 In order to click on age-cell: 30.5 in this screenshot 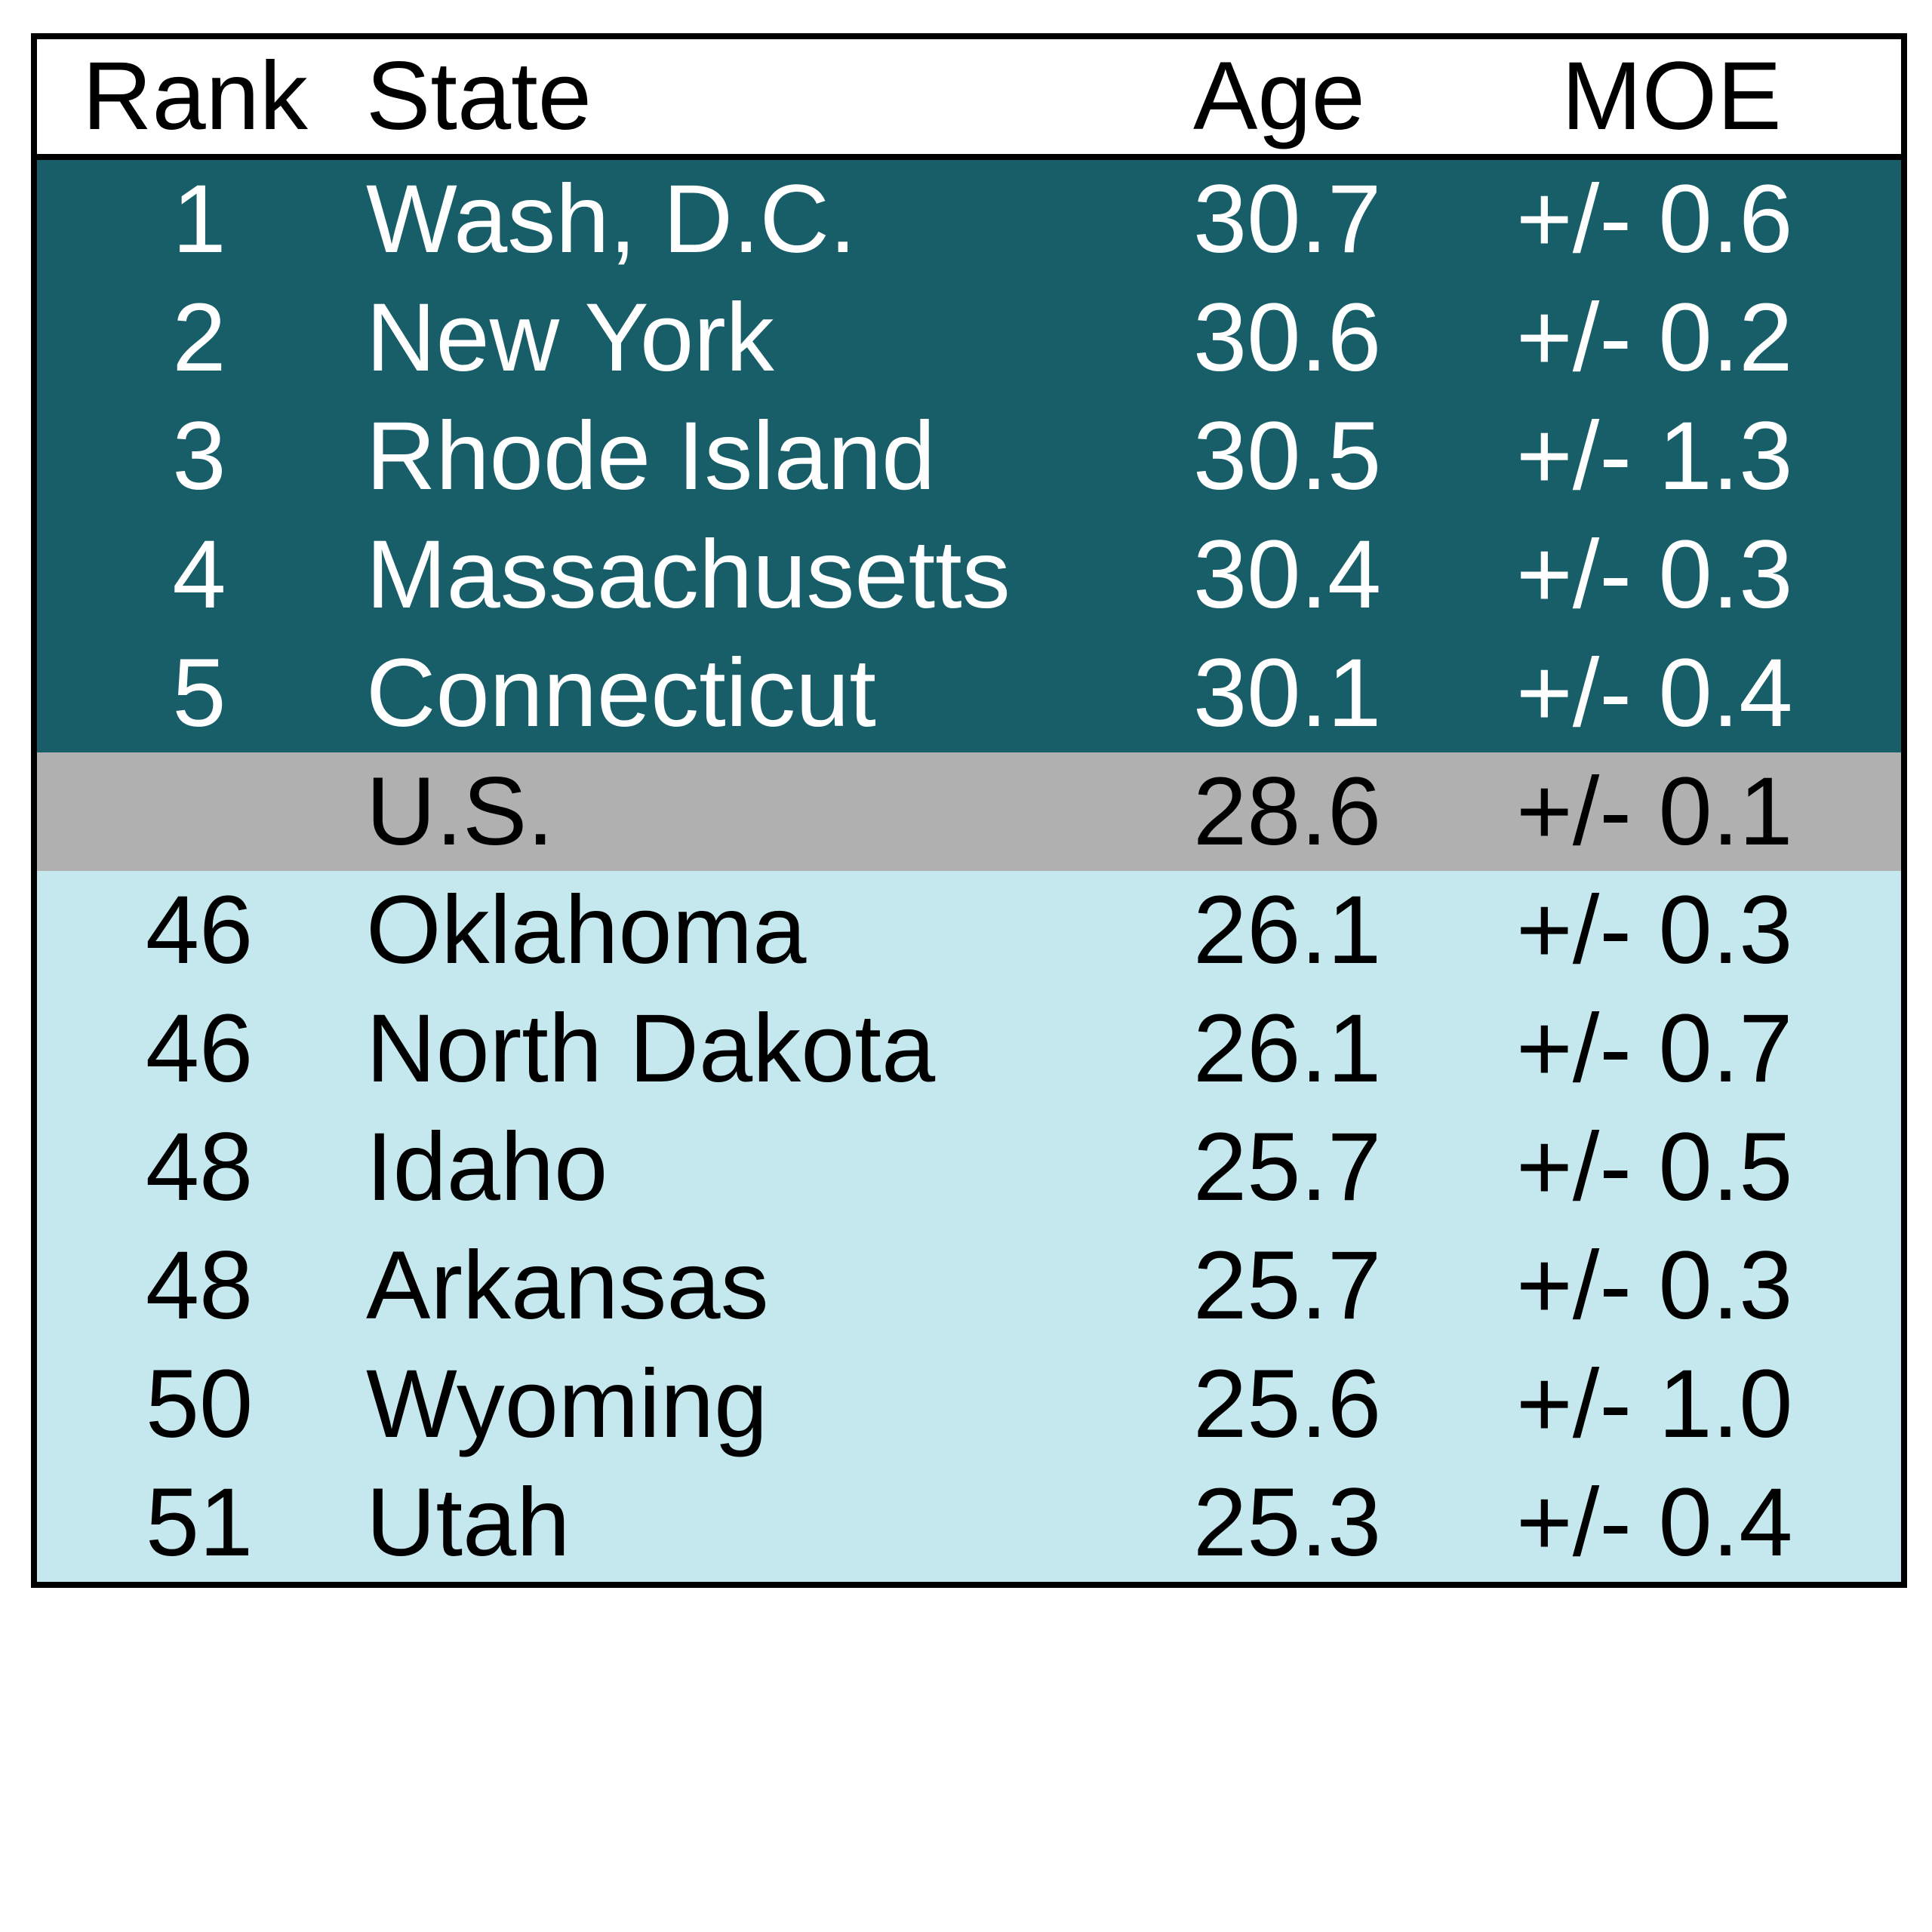, I will do `click(1287, 456)`.